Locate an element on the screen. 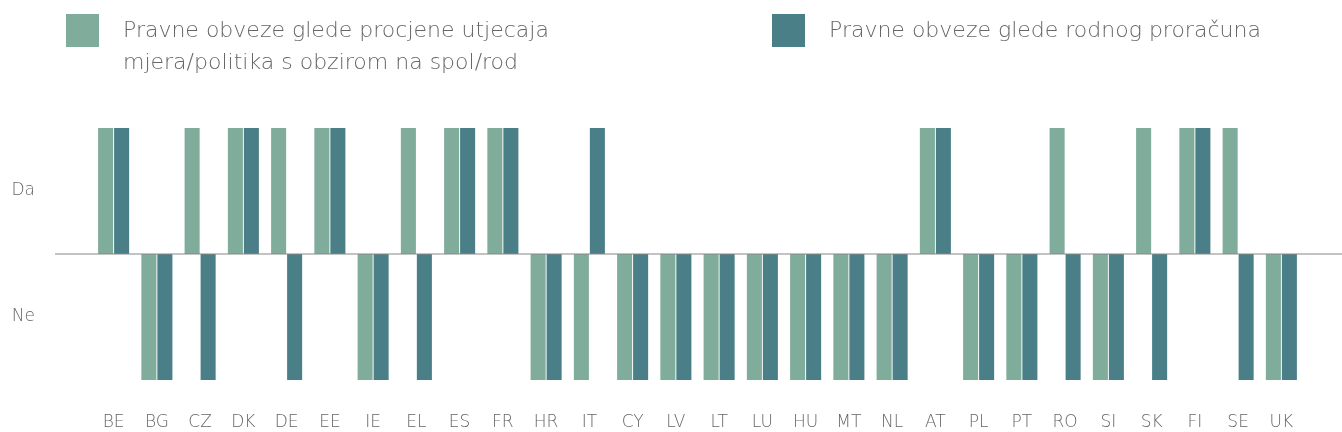 This screenshot has width=1342, height=432. x-tick-label: HU is located at coordinates (806, 420).